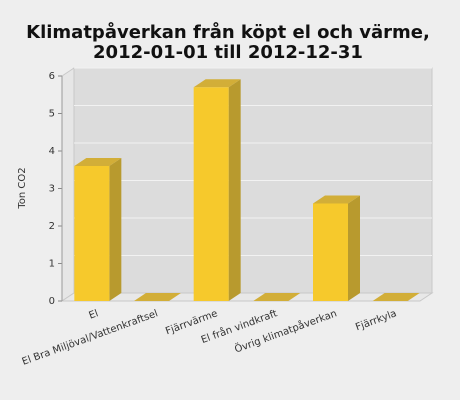  I want to click on y-tick-label: 4, so click(52, 151).